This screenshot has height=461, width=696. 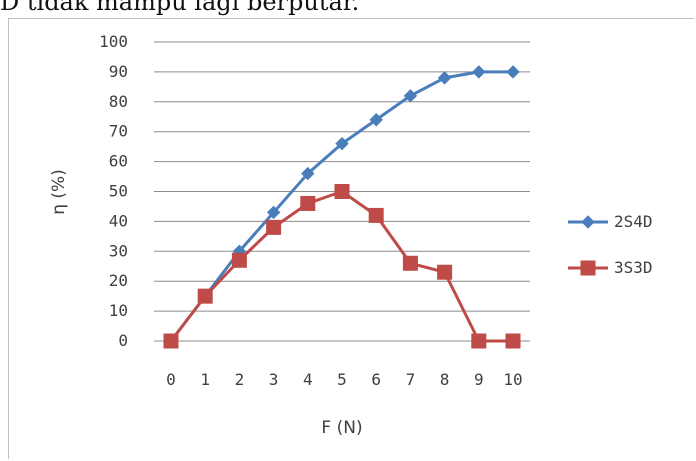 I want to click on legend-item-3S3D: 3S3D, so click(x=610, y=267).